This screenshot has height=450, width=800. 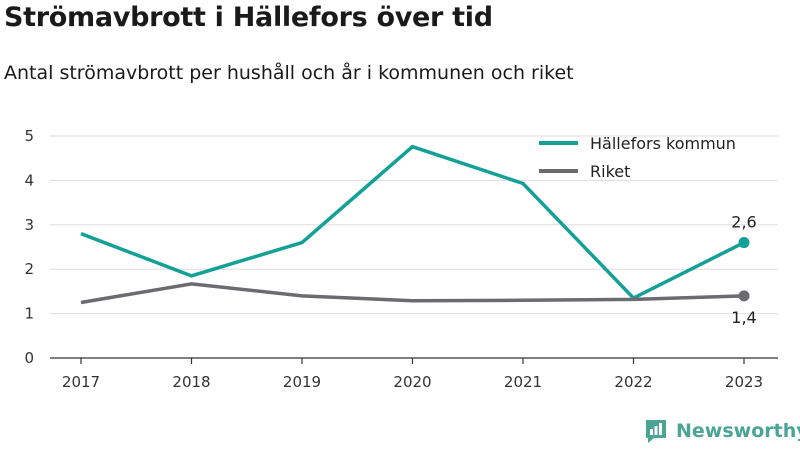 I want to click on end-labels: 2,6 1,4, so click(x=743, y=270).